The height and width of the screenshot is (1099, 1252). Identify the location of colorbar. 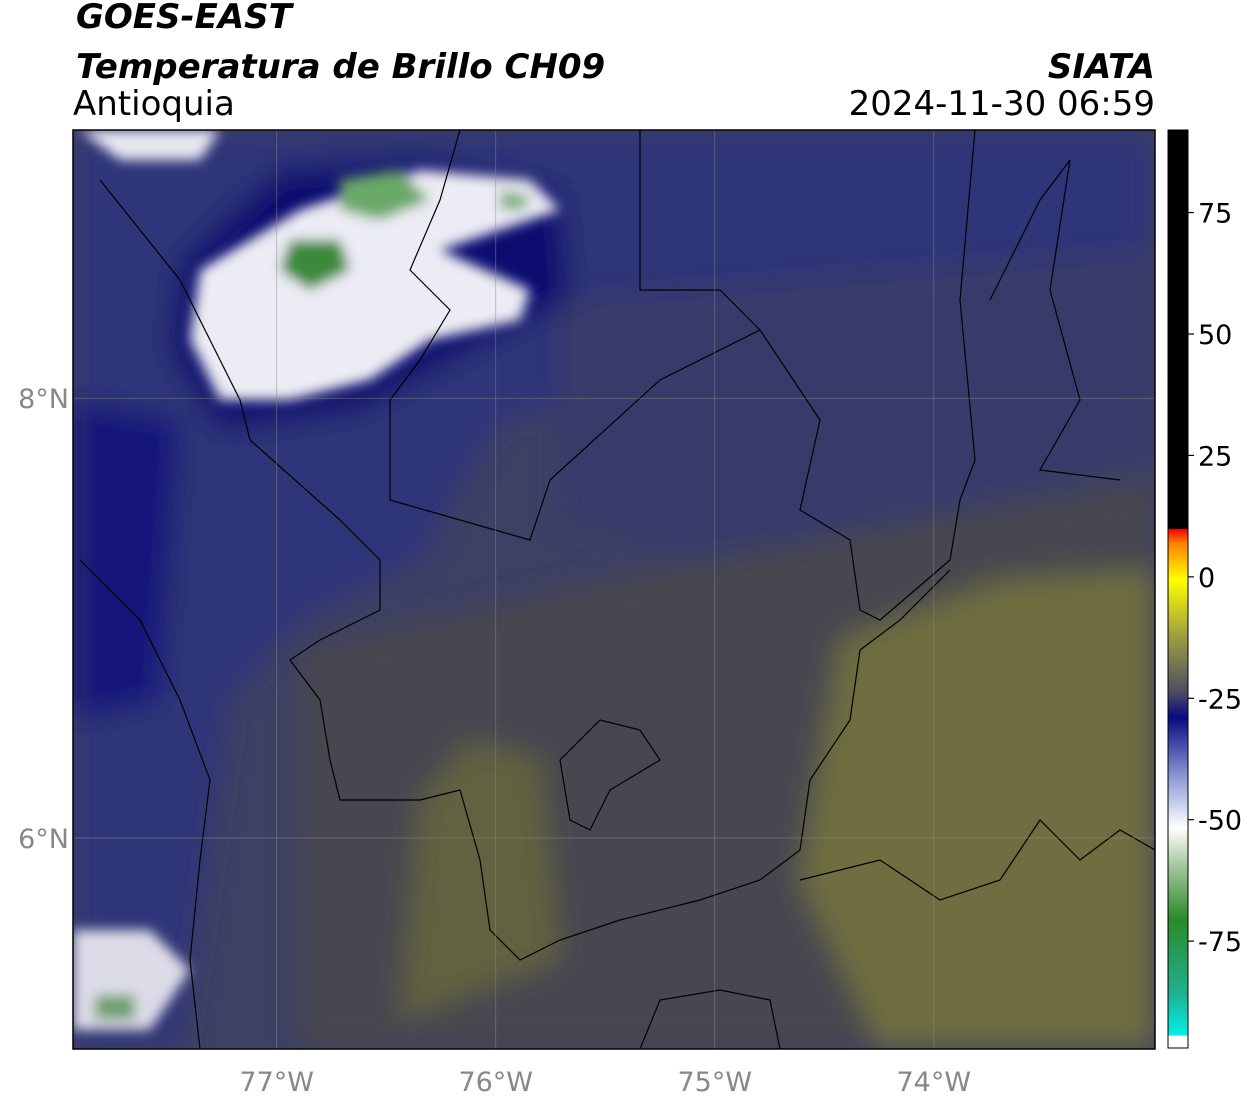
(1178, 589).